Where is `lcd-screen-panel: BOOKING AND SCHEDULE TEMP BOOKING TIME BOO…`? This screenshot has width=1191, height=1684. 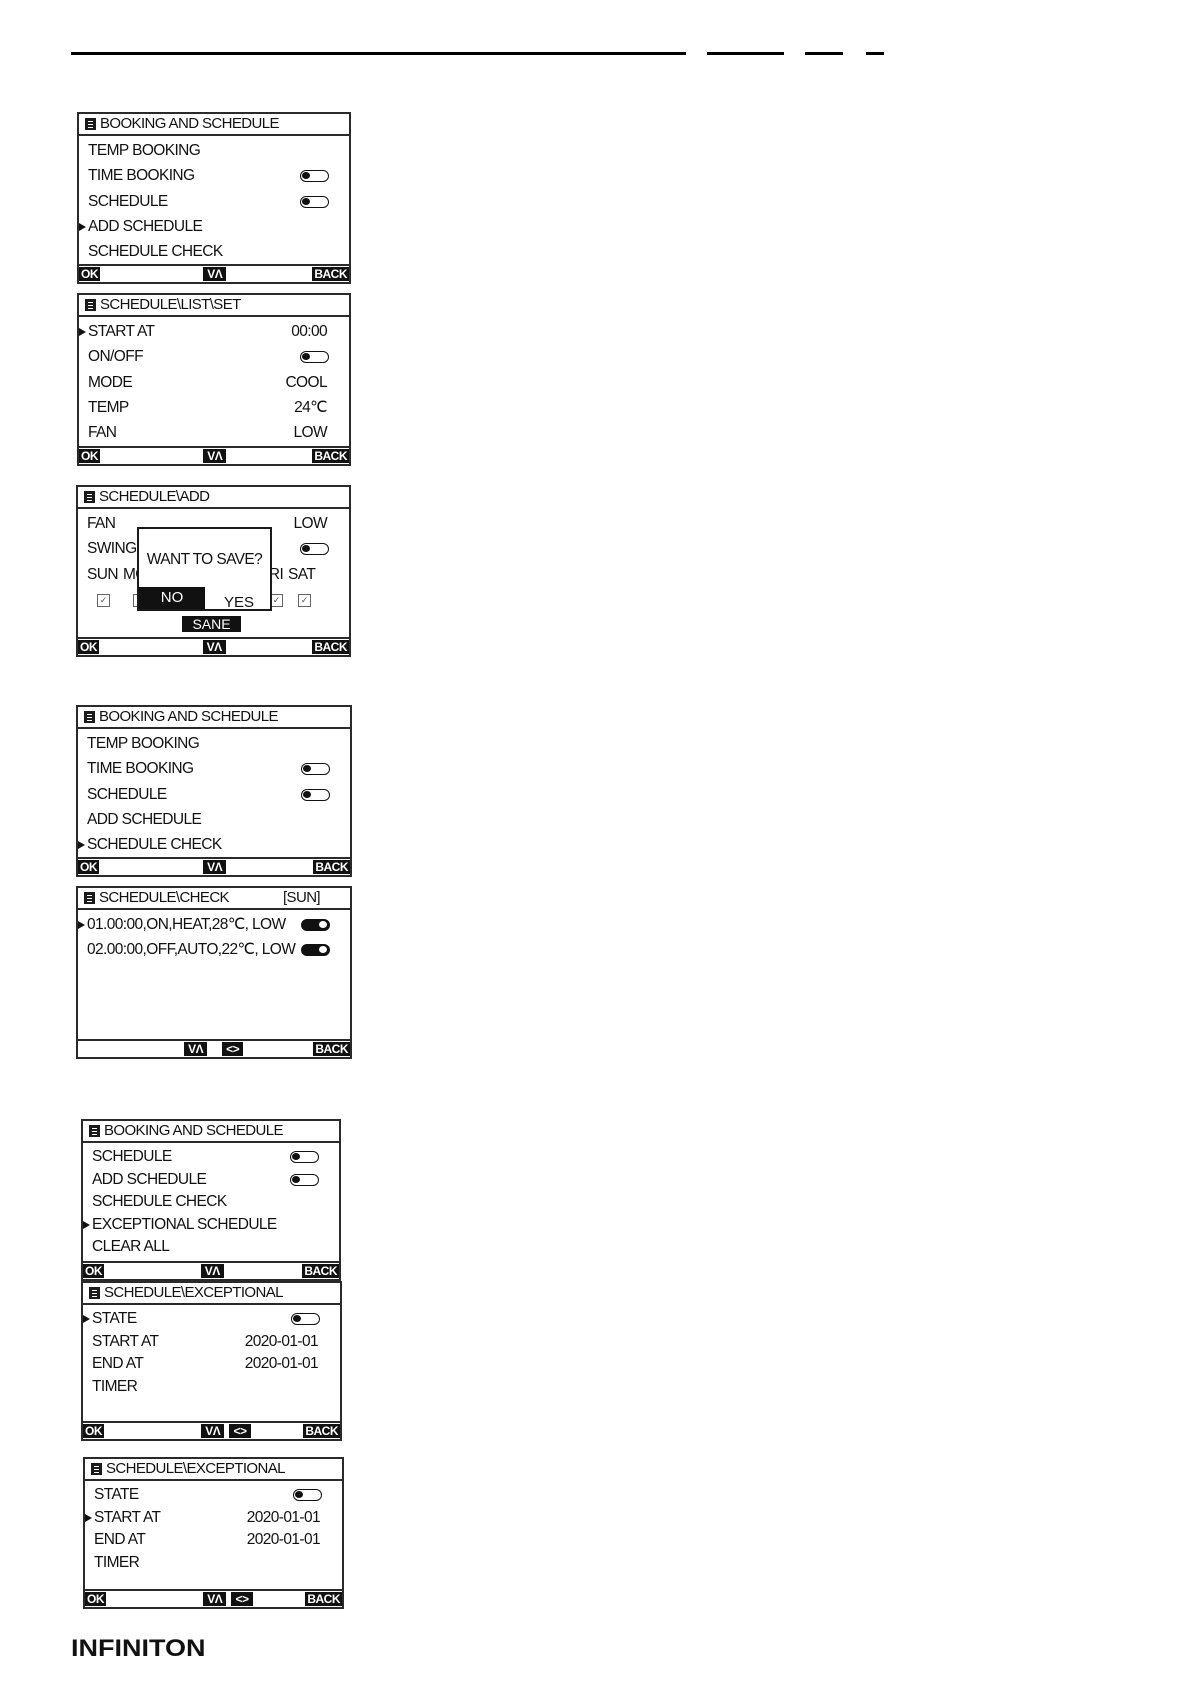 lcd-screen-panel: BOOKING AND SCHEDULE TEMP BOOKING TIME BOO… is located at coordinates (214, 791).